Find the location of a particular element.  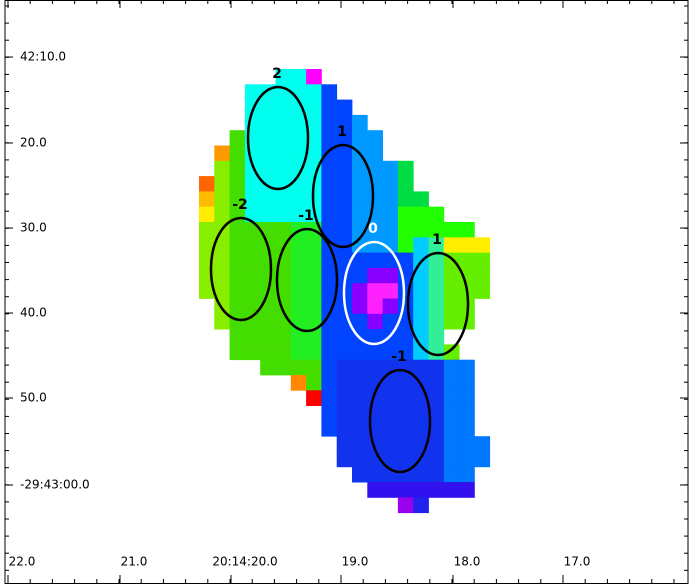

region-label: 1 is located at coordinates (342, 132).